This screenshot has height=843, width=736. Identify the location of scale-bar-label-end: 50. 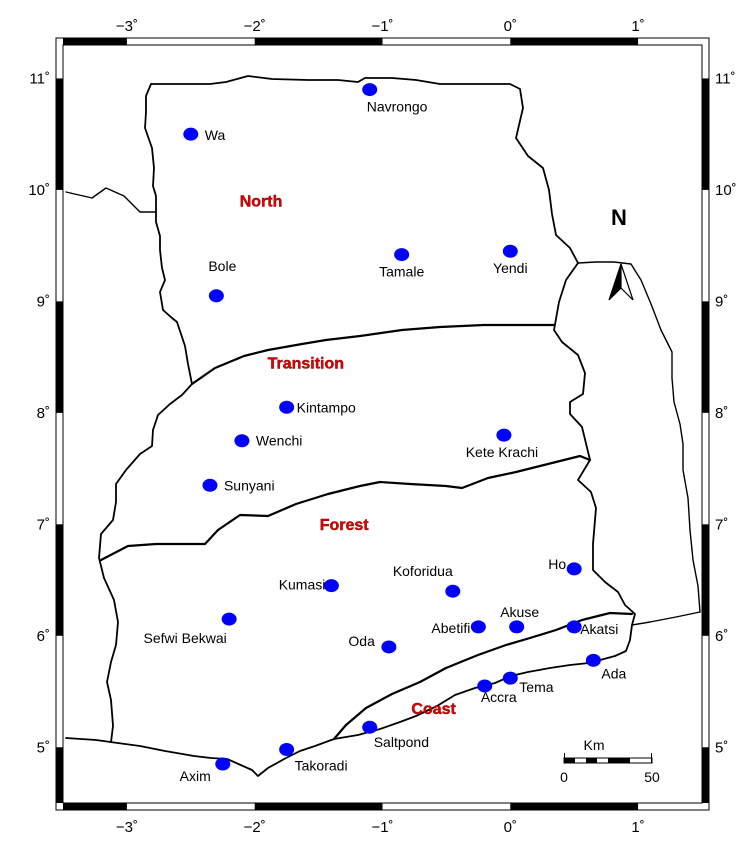
(652, 777).